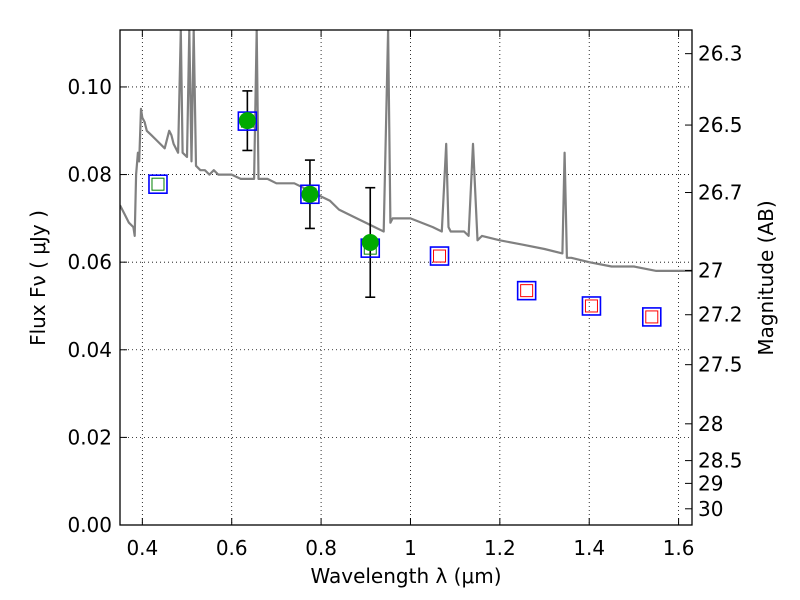  Describe the element at coordinates (500, 548) in the screenshot. I see `x-tick-label: 1.2` at that location.